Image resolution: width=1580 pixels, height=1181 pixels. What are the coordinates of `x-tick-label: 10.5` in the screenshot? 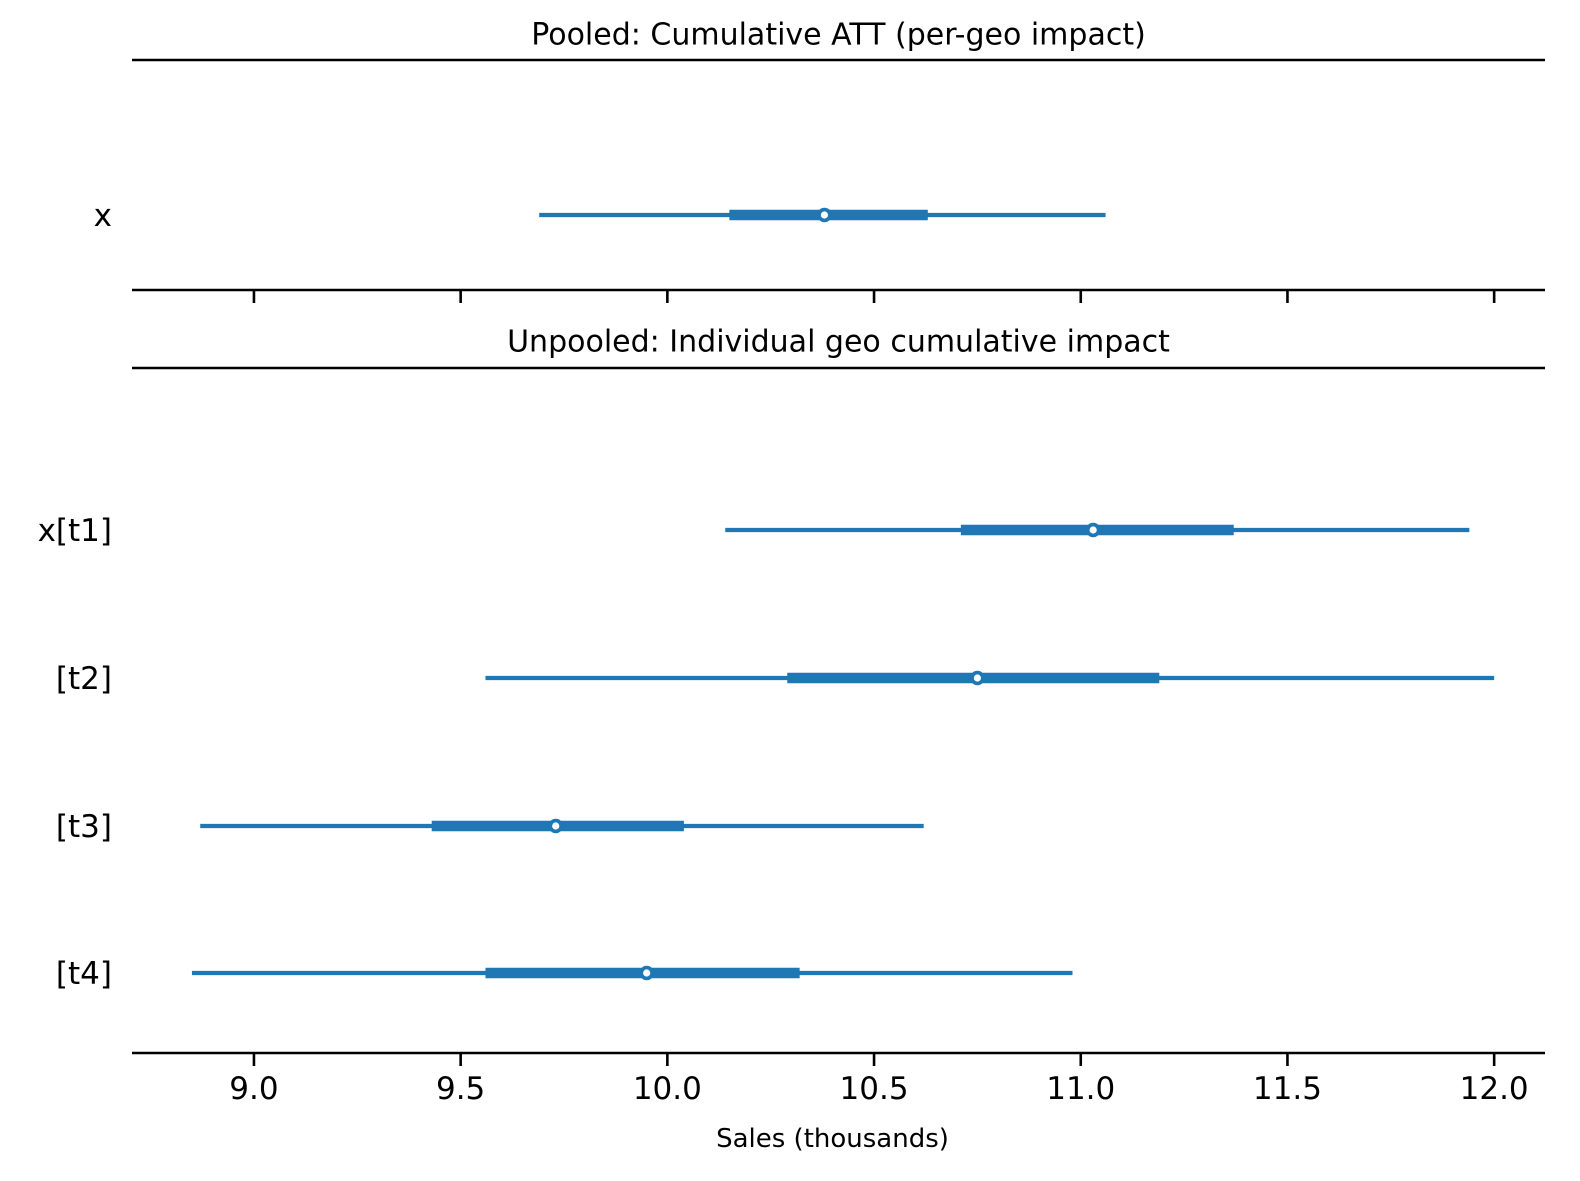 It's located at (874, 1089).